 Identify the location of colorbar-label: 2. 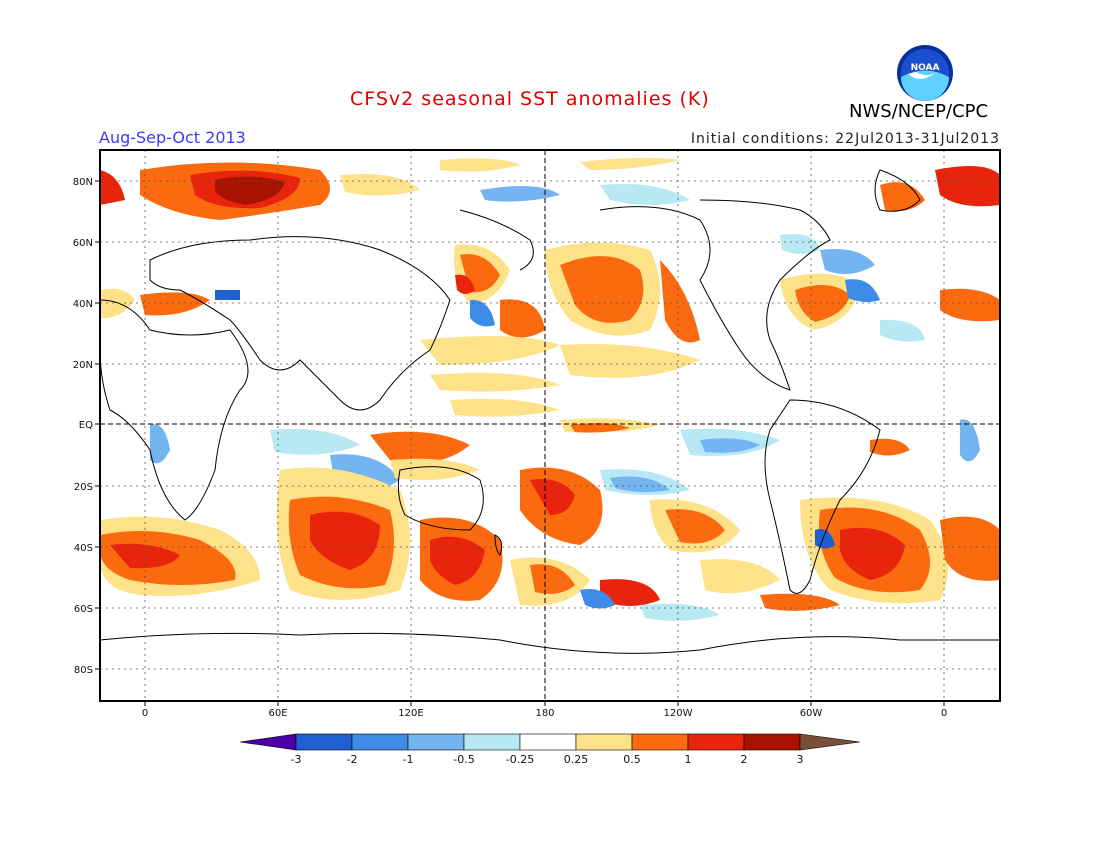
(744, 759).